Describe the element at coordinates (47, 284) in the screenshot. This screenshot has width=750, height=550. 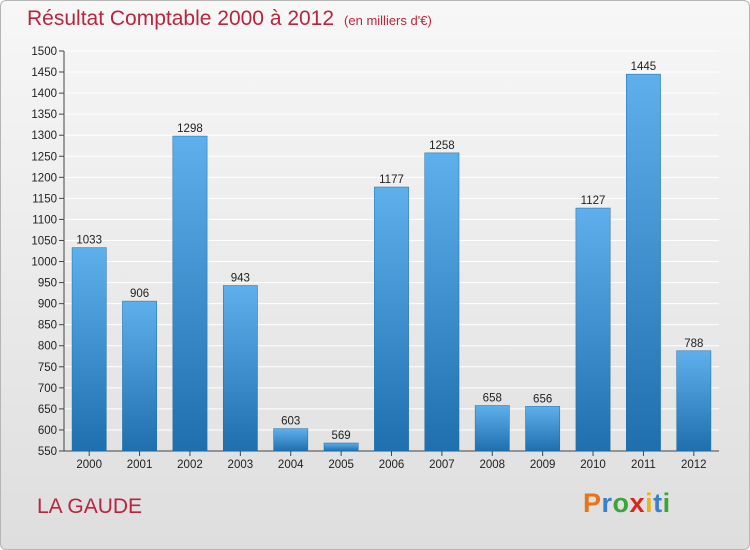
I see `y-tick-label: 950` at that location.